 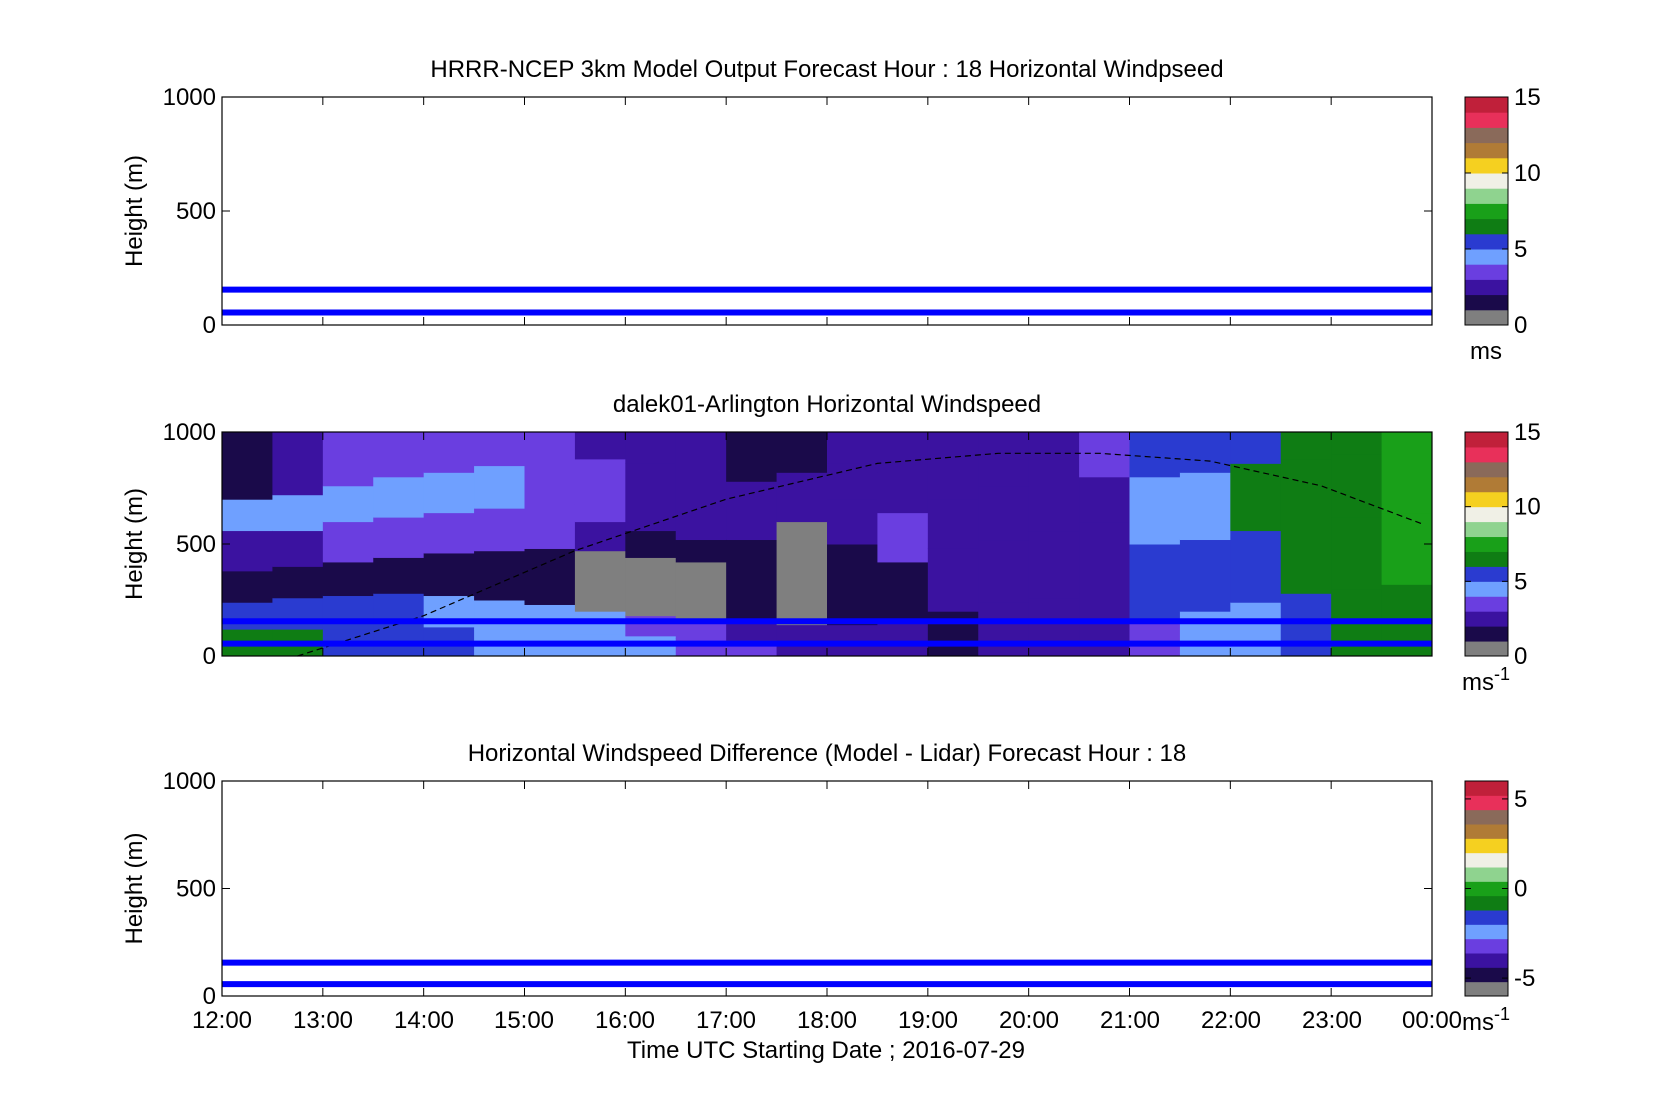 What do you see at coordinates (1486, 544) in the screenshot?
I see `colorbar-frame` at bounding box center [1486, 544].